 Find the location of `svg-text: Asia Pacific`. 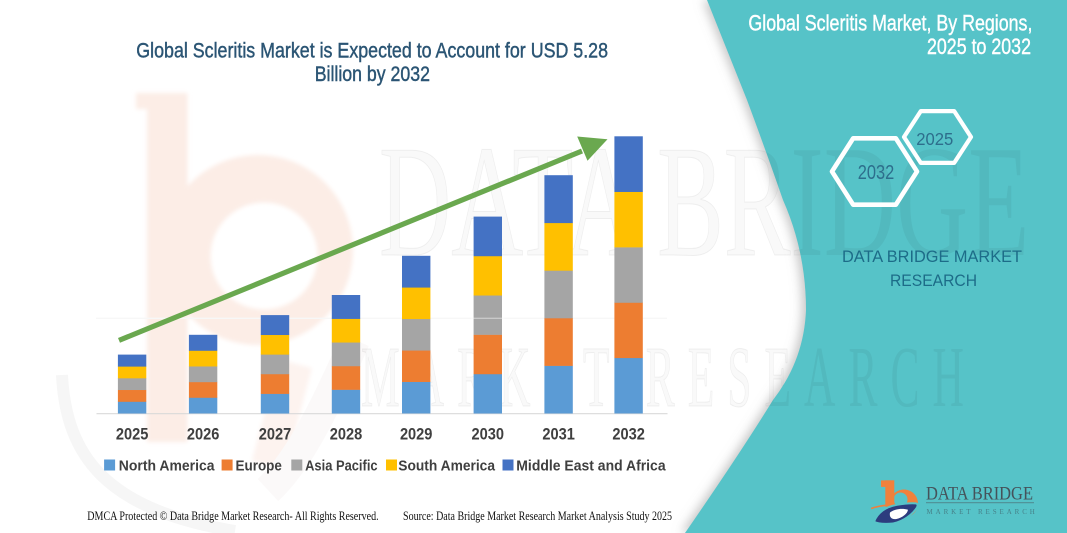

svg-text: Asia Pacific is located at coordinates (341, 466).